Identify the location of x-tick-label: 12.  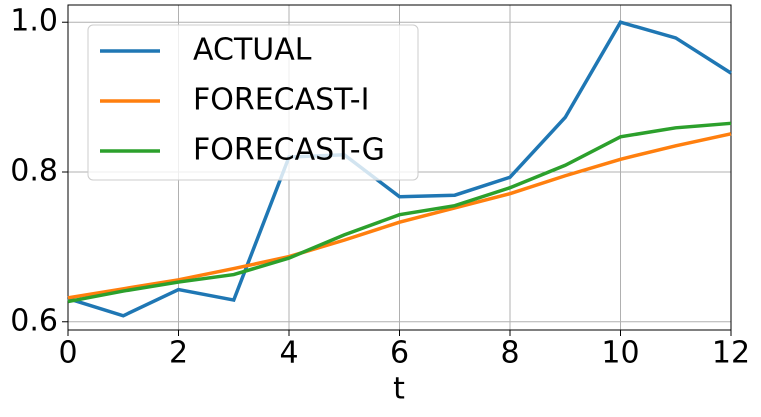
(731, 353).